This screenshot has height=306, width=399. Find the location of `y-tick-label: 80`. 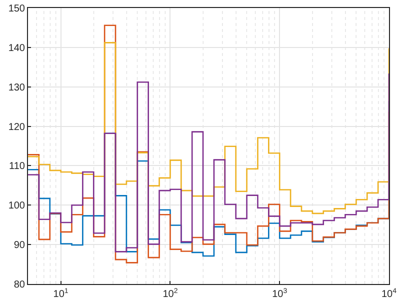

y-tick-label: 80 is located at coordinates (20, 285).